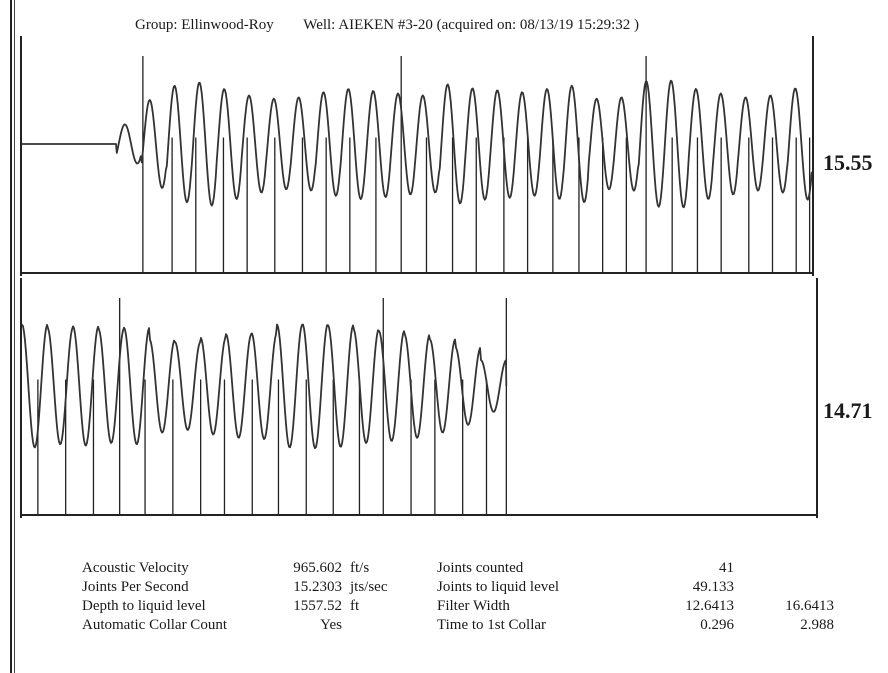 The image size is (888, 673). What do you see at coordinates (204, 25) in the screenshot?
I see `group-label: Group: Ellinwood-Roy` at bounding box center [204, 25].